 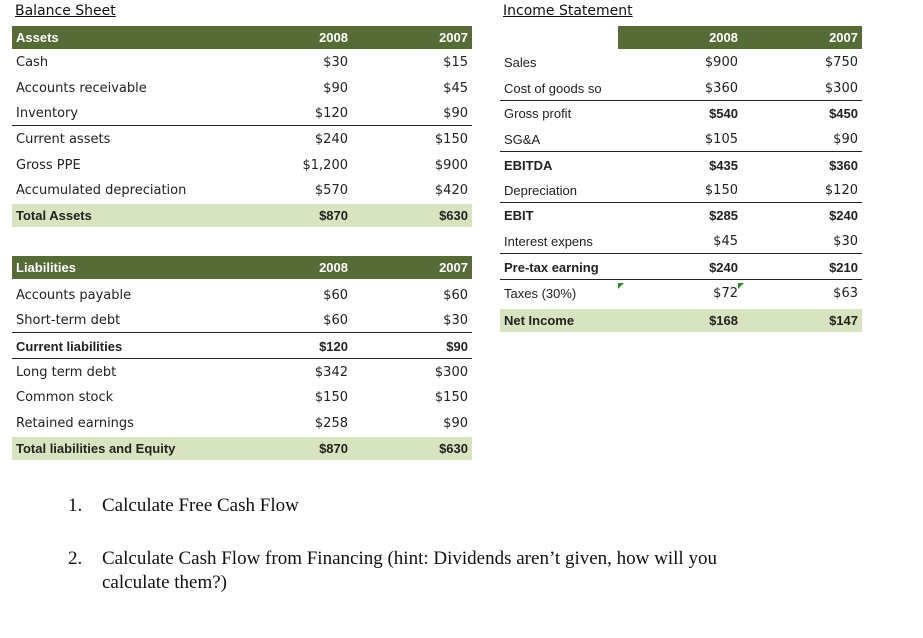 What do you see at coordinates (451, 372) in the screenshot?
I see `row-value-2007: $300` at bounding box center [451, 372].